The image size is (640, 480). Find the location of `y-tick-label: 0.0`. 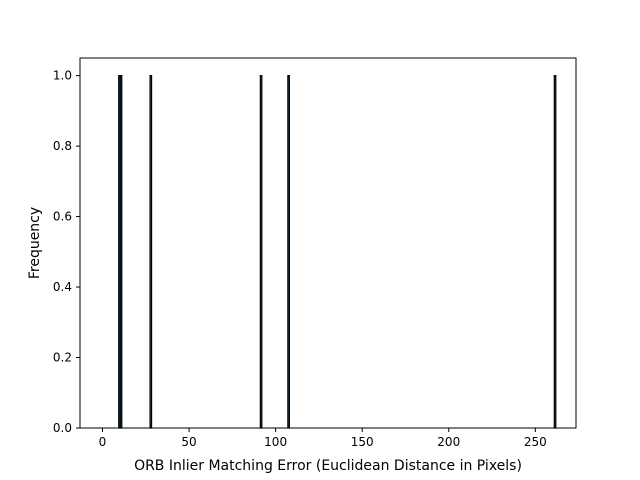

y-tick-label: 0.0 is located at coordinates (62, 428).